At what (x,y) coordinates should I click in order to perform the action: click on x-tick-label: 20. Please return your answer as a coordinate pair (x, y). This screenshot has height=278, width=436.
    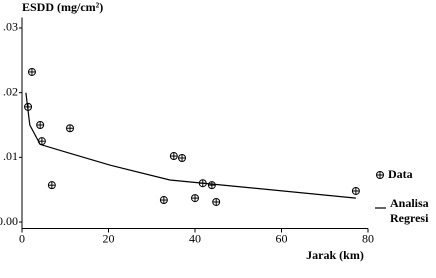
    Looking at the image, I should click on (109, 238).